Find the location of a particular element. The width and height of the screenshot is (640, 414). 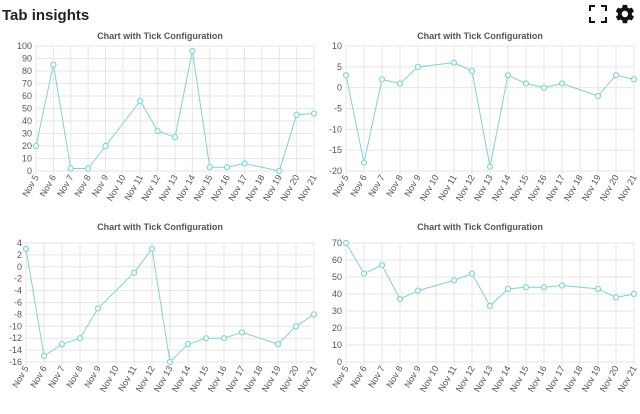

chart-3-y-tick: -4 is located at coordinates (18, 291).